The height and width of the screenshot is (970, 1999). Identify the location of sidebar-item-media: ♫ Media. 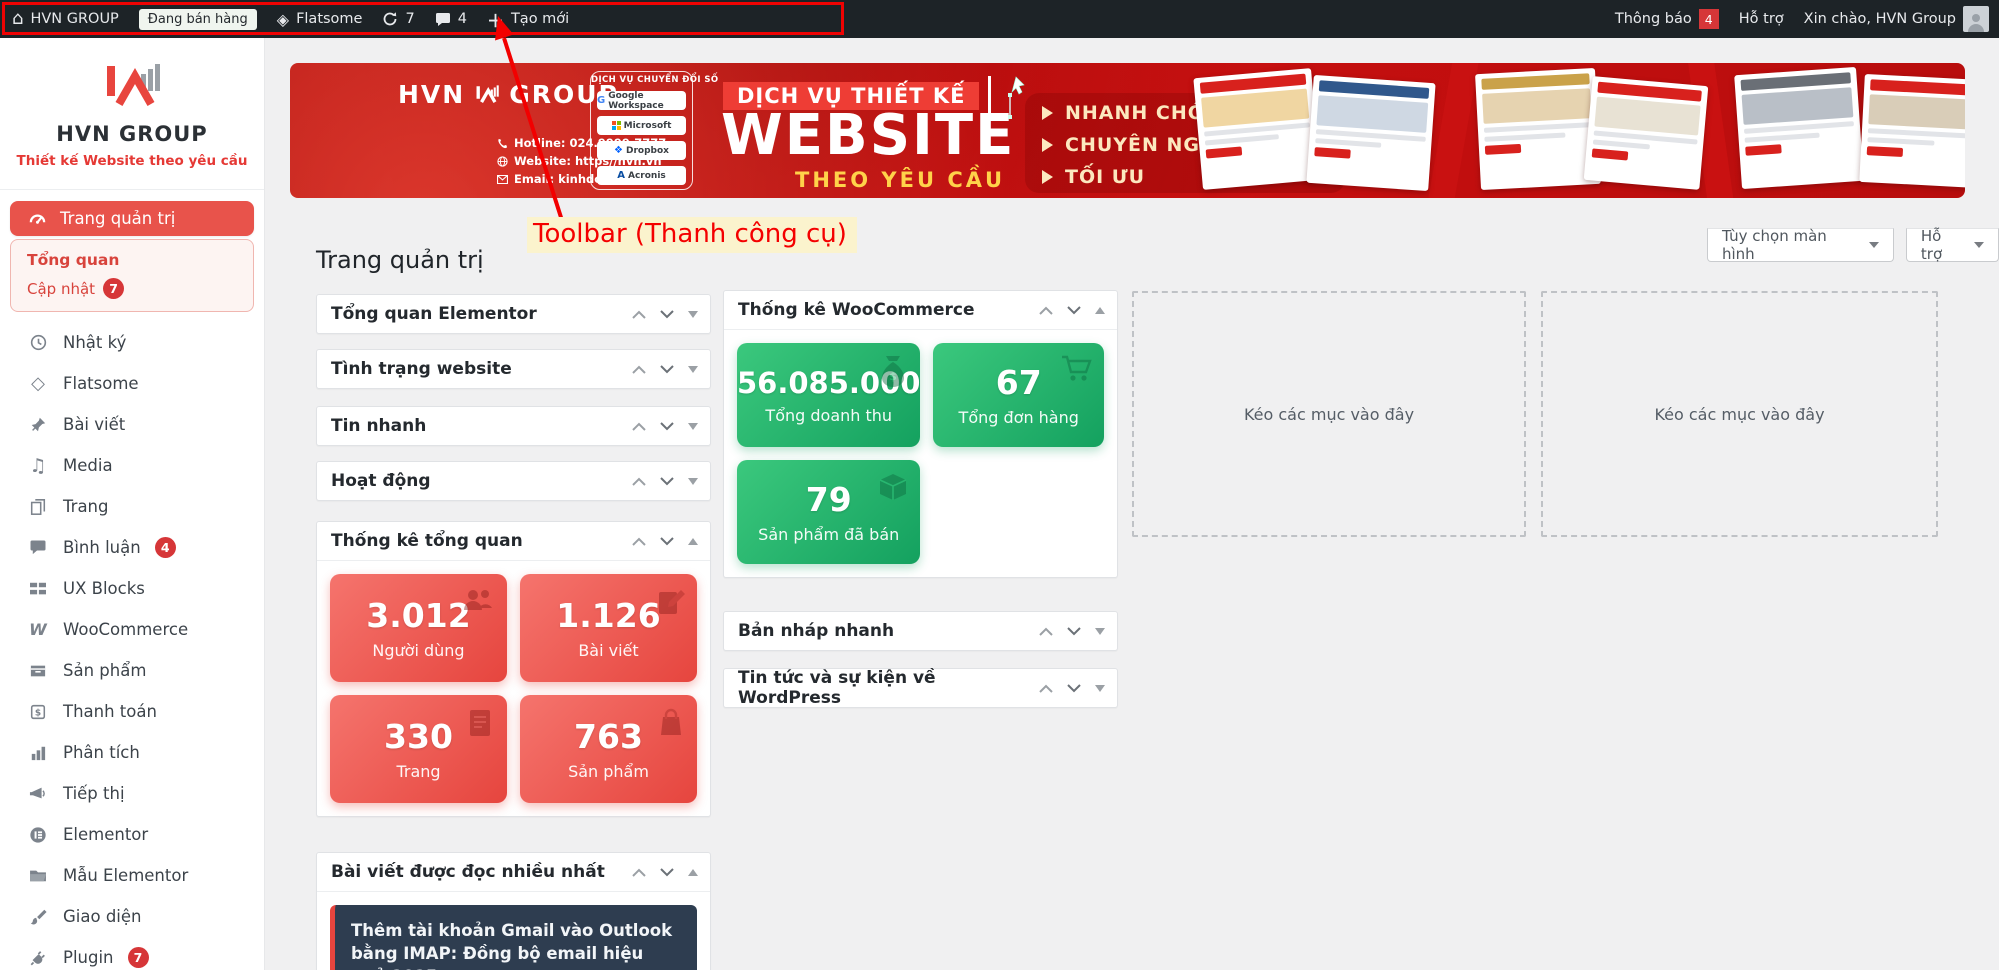
(132, 465).